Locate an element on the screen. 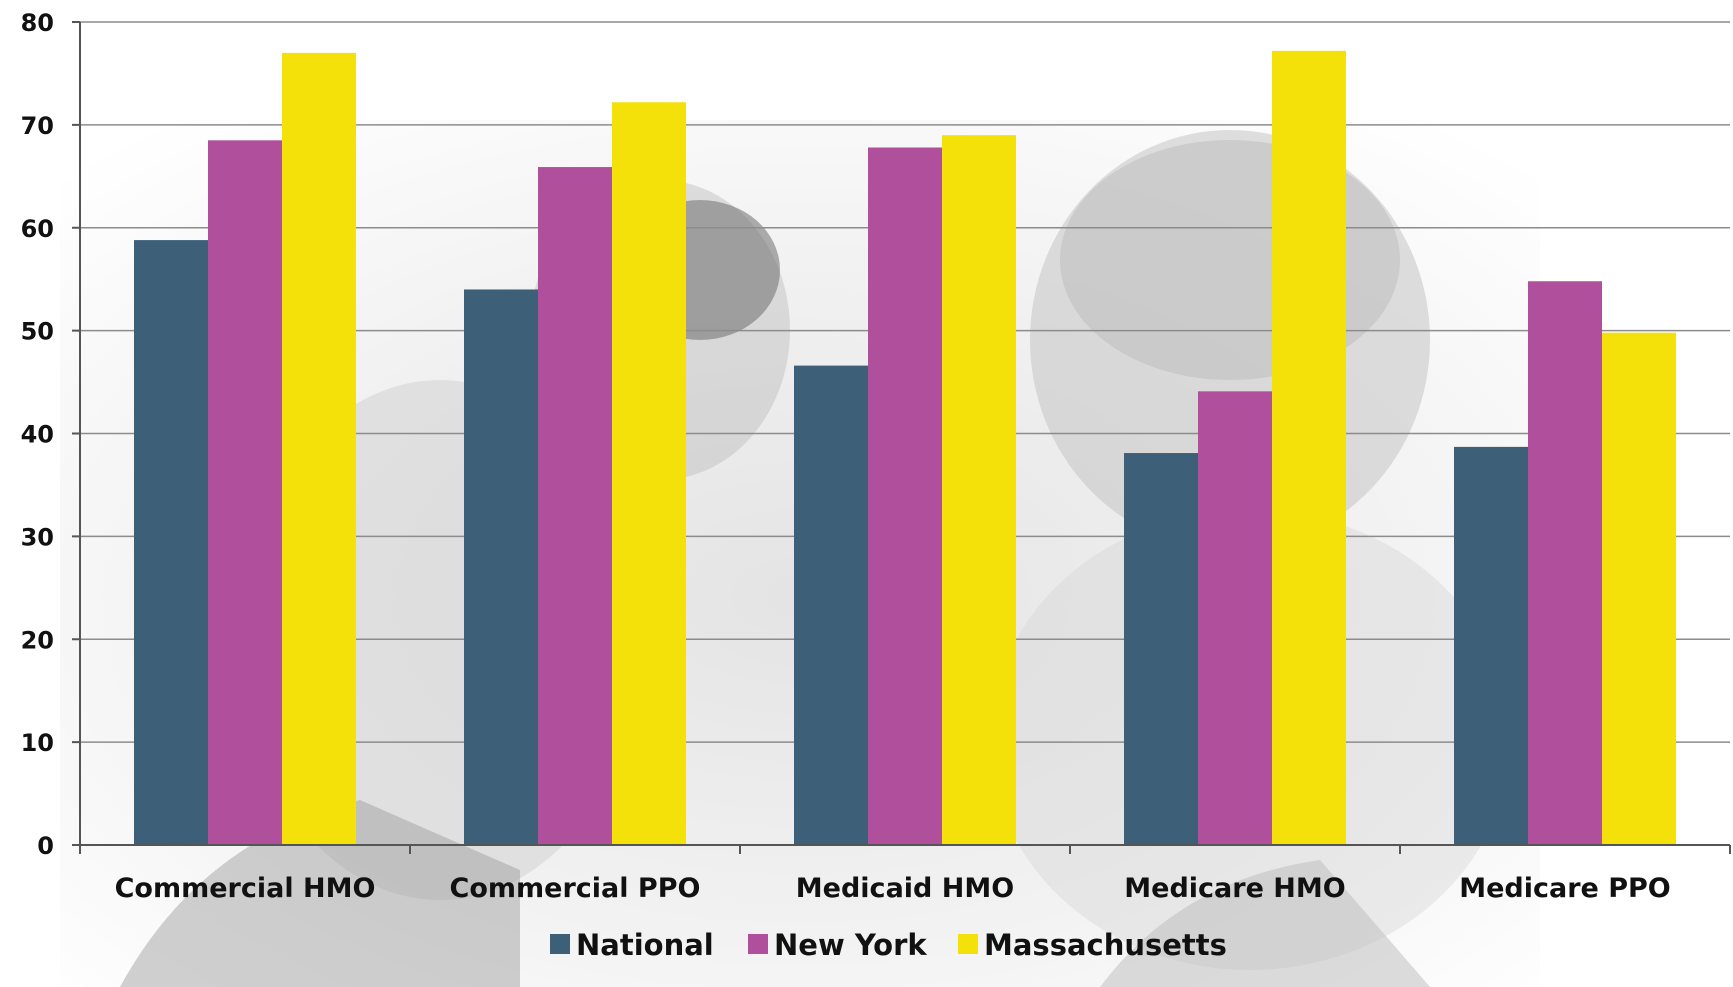 This screenshot has height=987, width=1733. legend-swatch-national is located at coordinates (560, 944).